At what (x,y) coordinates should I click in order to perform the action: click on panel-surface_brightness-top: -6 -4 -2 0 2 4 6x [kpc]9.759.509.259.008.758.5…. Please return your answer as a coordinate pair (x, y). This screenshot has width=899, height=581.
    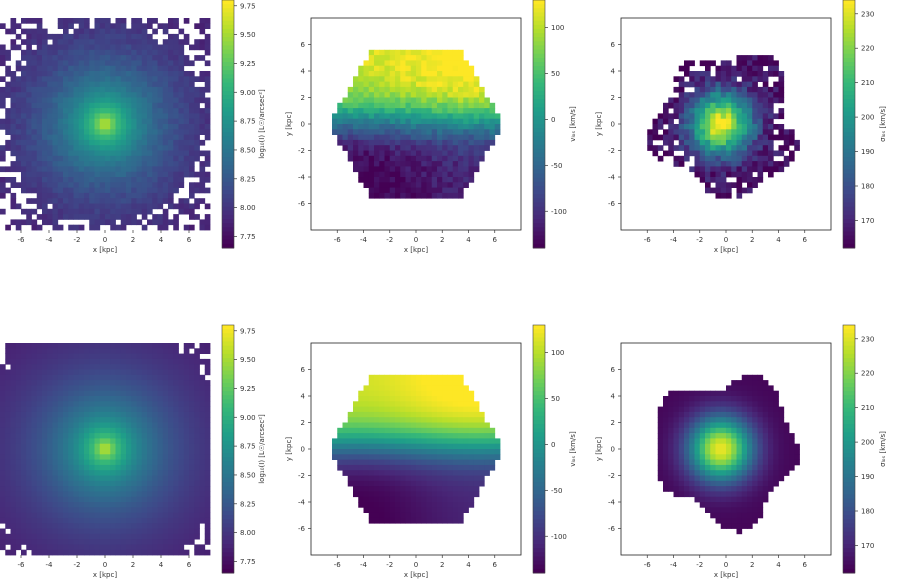
    Looking at the image, I should click on (133, 127).